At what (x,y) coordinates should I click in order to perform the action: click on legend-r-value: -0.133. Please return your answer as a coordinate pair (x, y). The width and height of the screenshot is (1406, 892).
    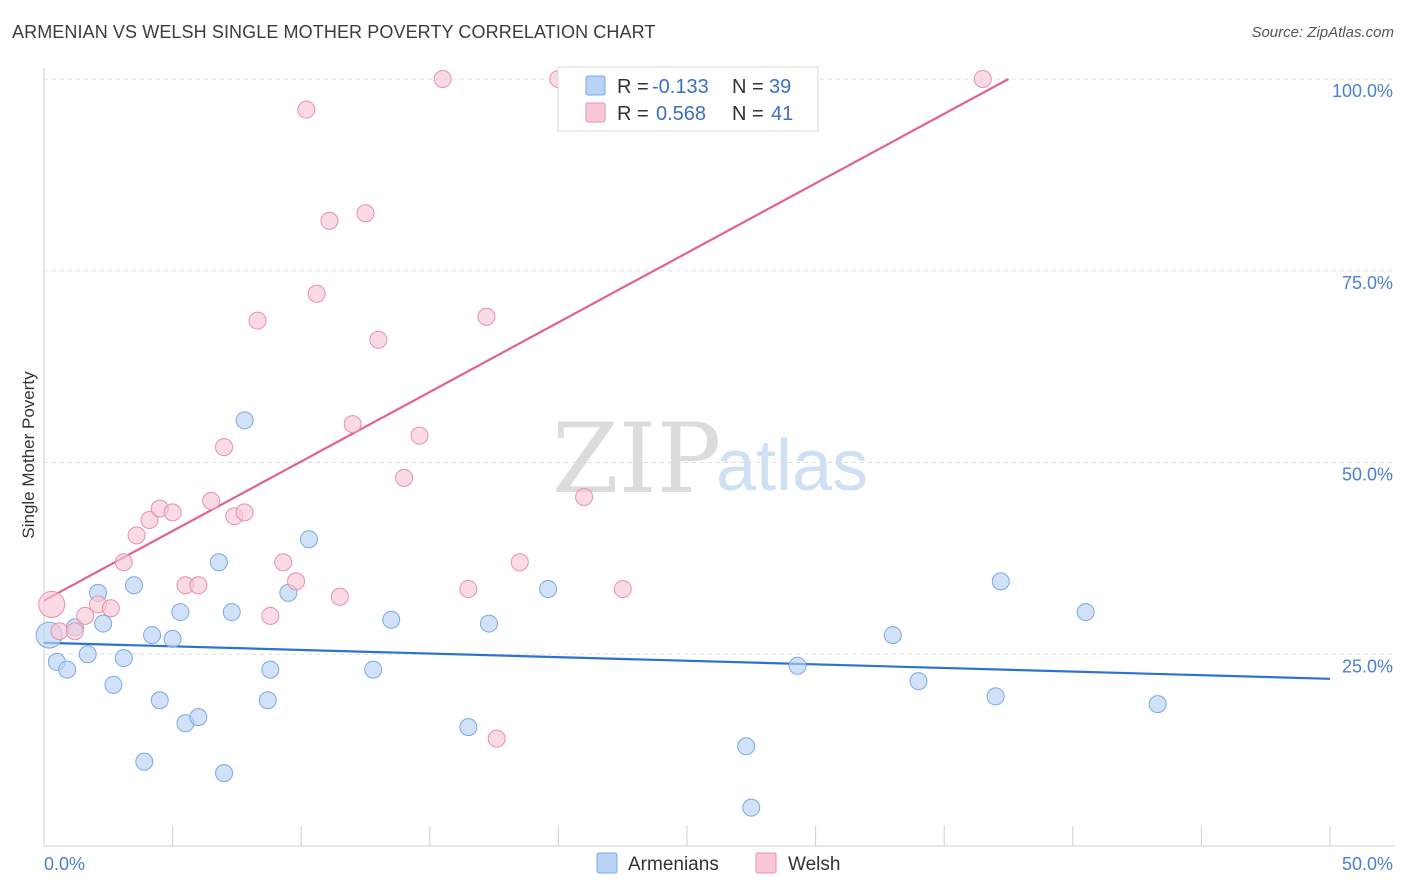
    Looking at the image, I should click on (680, 87).